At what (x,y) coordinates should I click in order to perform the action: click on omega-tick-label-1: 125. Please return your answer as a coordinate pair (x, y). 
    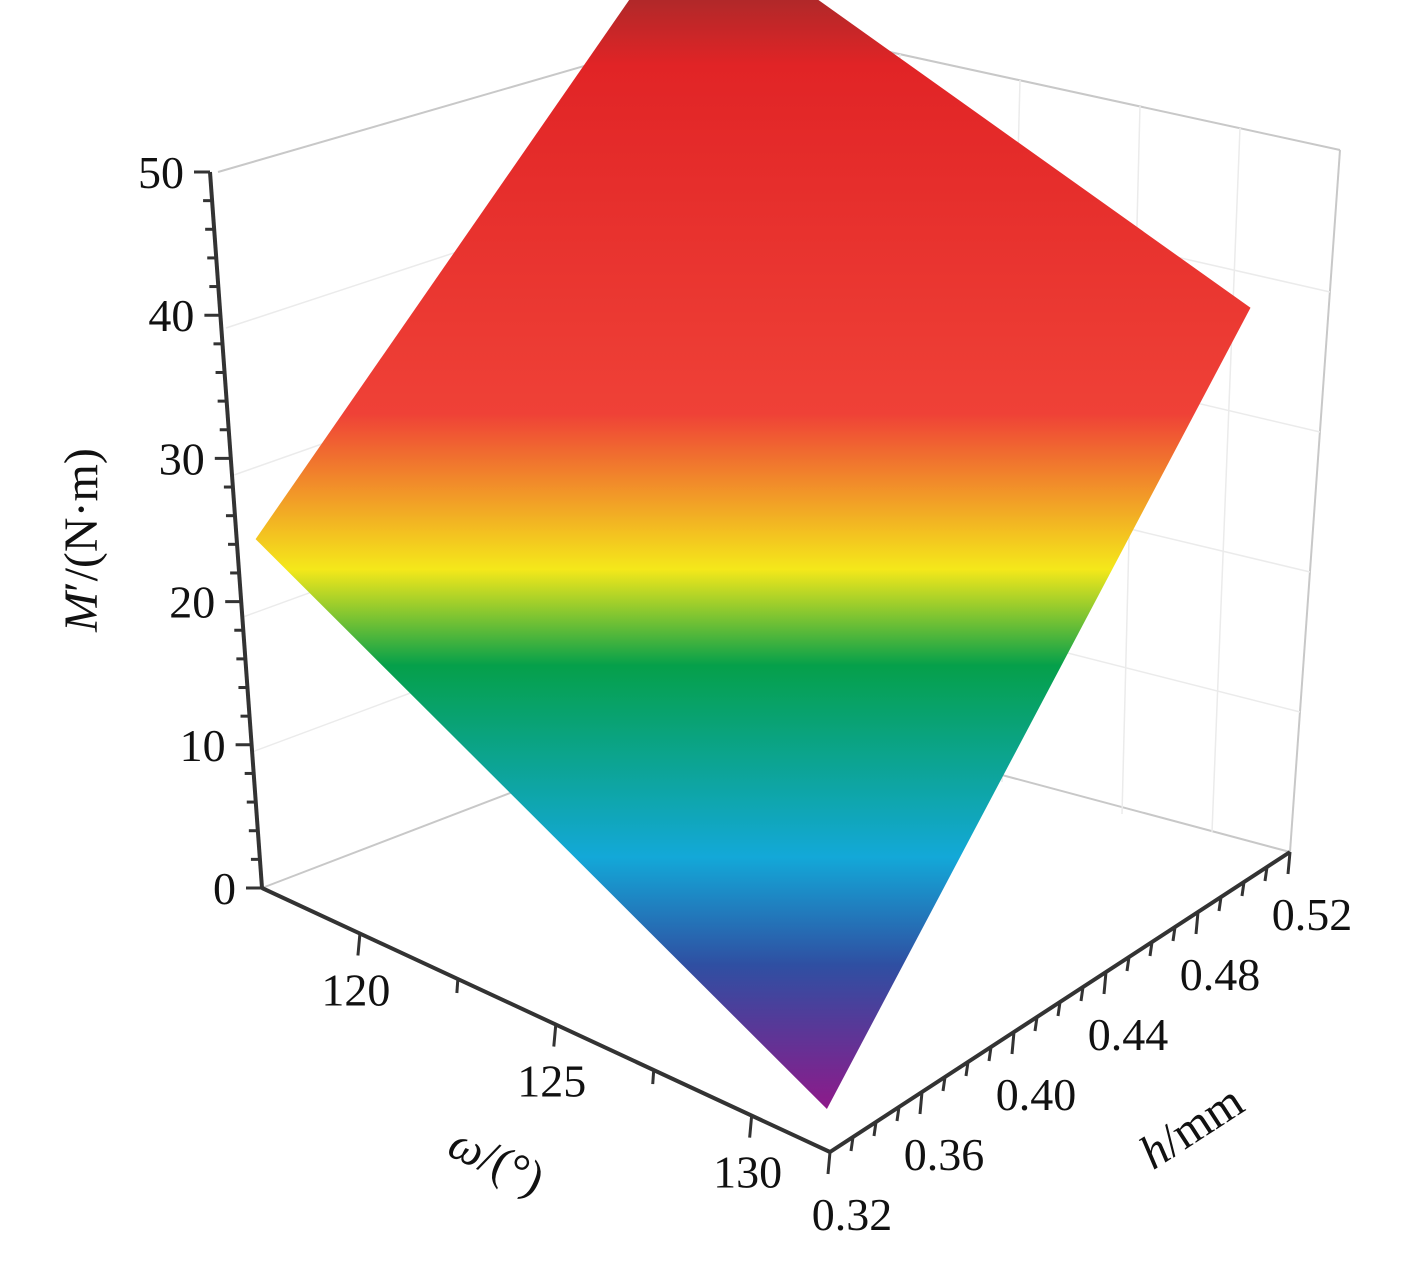
    Looking at the image, I should click on (551, 1081).